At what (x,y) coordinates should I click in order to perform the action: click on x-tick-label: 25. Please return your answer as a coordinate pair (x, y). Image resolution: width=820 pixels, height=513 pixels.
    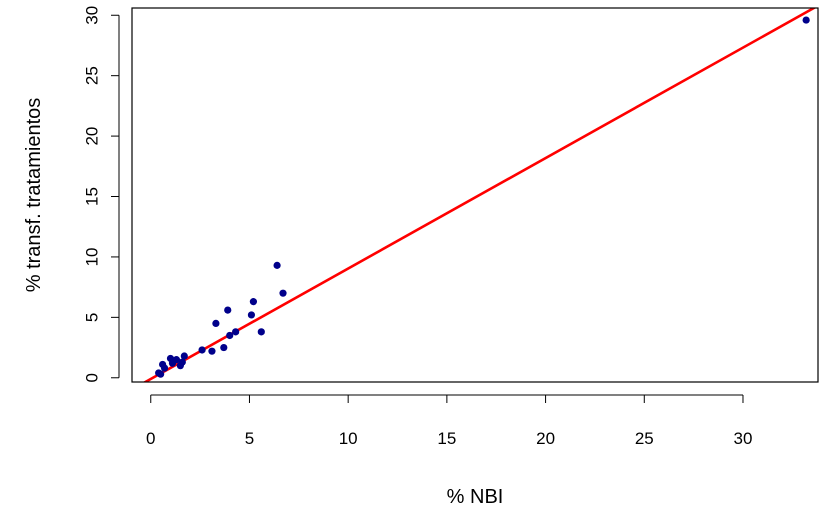
    Looking at the image, I should click on (644, 438).